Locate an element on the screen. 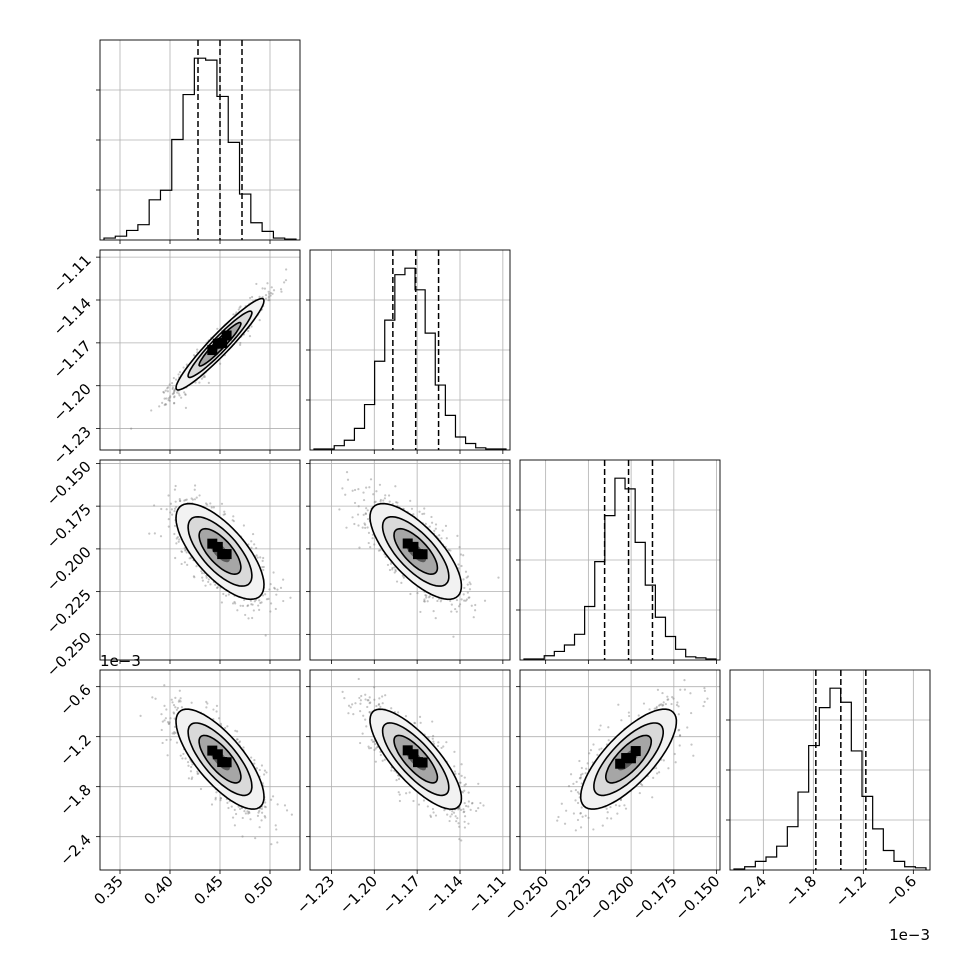 The image size is (970, 970). histogram-panel is located at coordinates (618, 561).